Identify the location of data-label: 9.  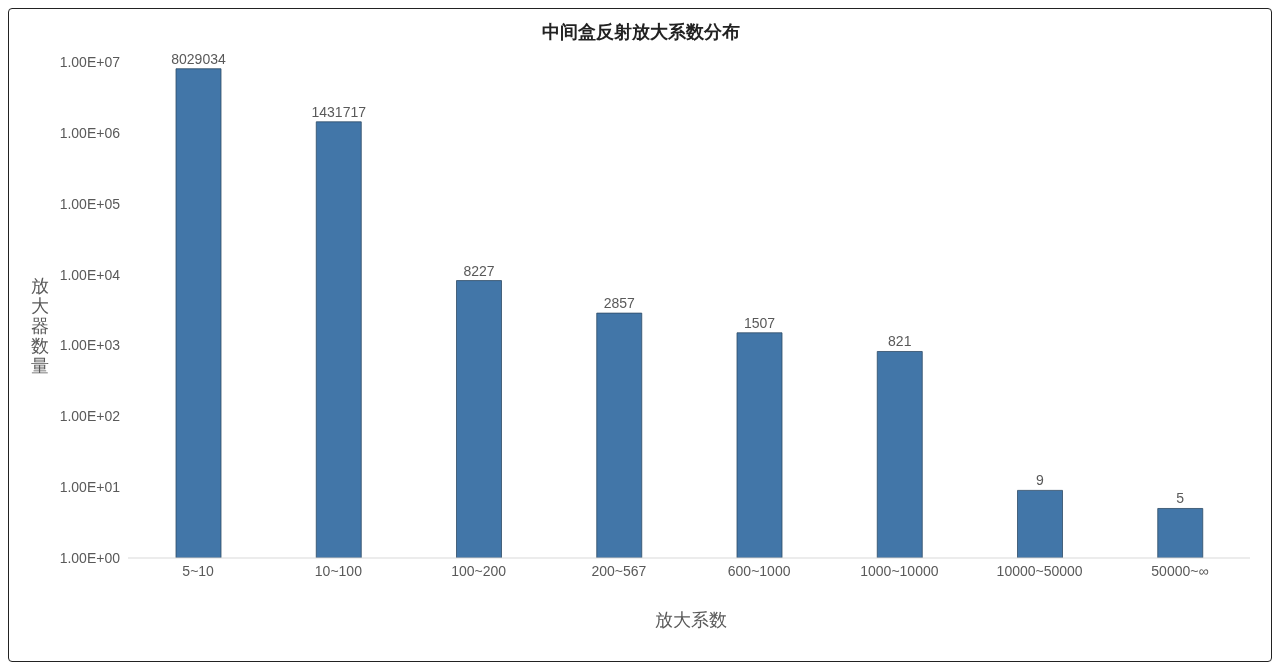
(1040, 480).